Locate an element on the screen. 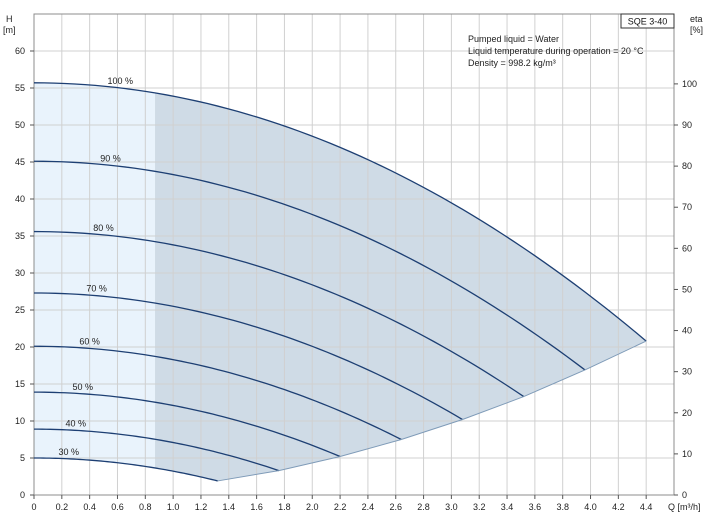 Image resolution: width=710 pixels, height=532 pixels. info-note: Pumped liquid = Water is located at coordinates (513, 39).